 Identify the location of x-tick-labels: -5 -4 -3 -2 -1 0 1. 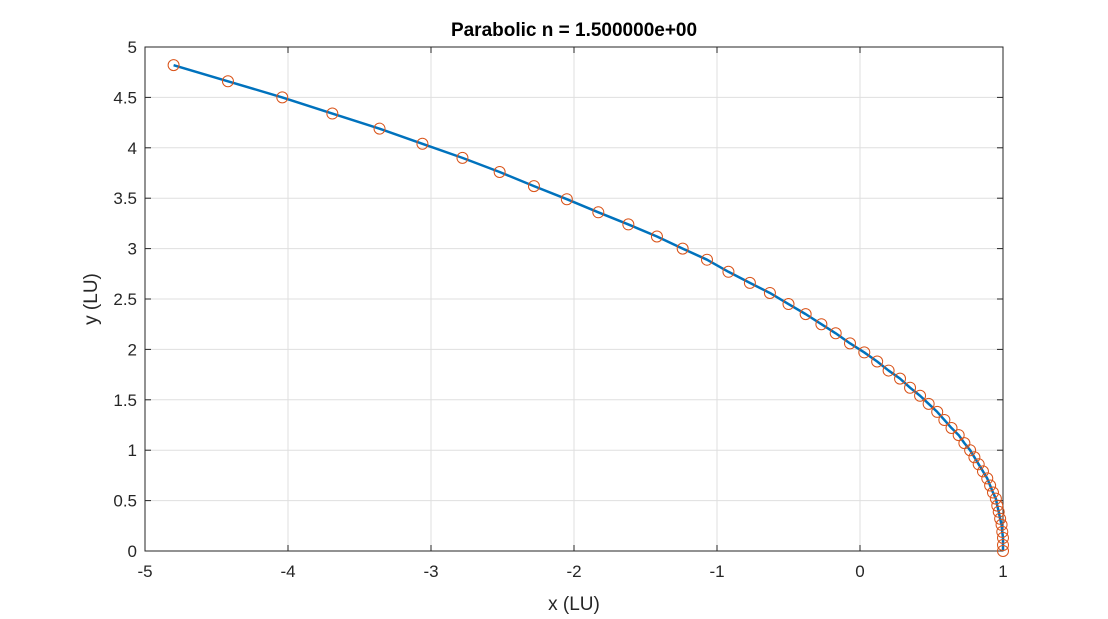
(572, 571).